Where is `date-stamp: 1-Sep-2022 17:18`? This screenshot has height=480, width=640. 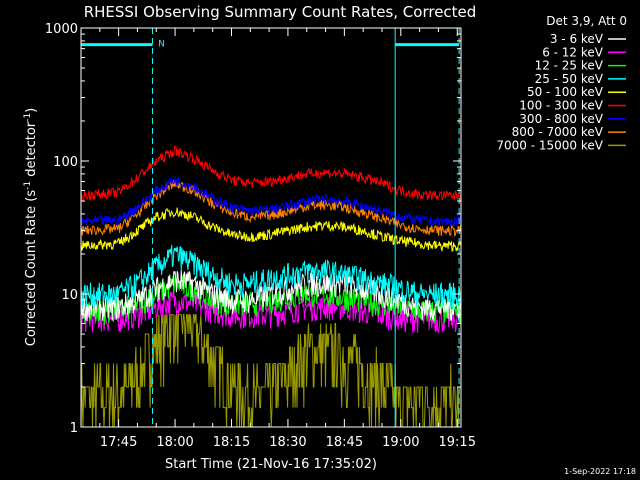 date-stamp: 1-Sep-2022 17:18 is located at coordinates (600, 471).